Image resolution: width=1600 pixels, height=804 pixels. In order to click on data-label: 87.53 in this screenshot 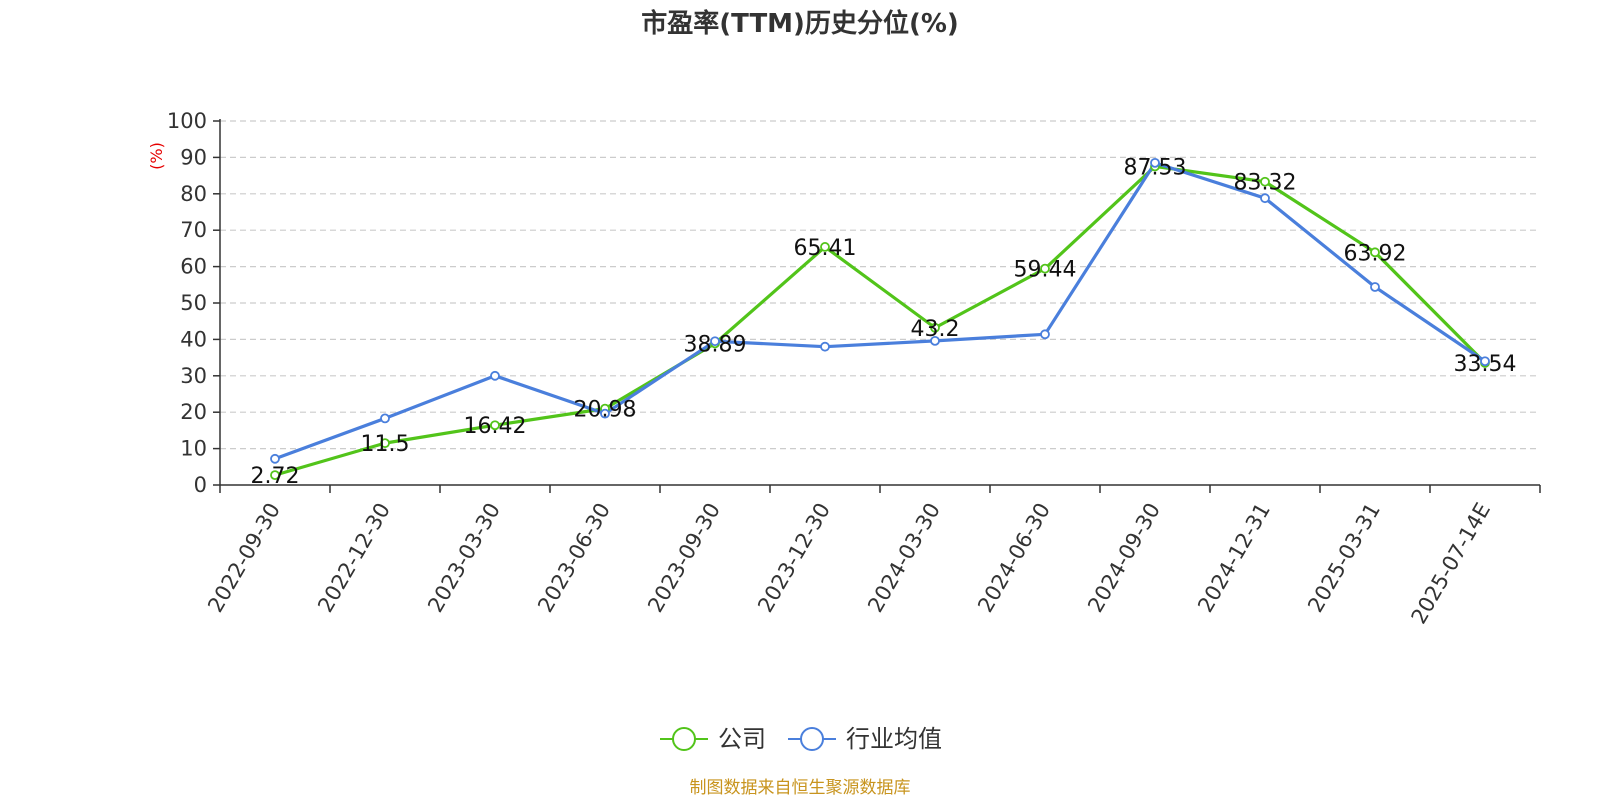, I will do `click(1155, 167)`.